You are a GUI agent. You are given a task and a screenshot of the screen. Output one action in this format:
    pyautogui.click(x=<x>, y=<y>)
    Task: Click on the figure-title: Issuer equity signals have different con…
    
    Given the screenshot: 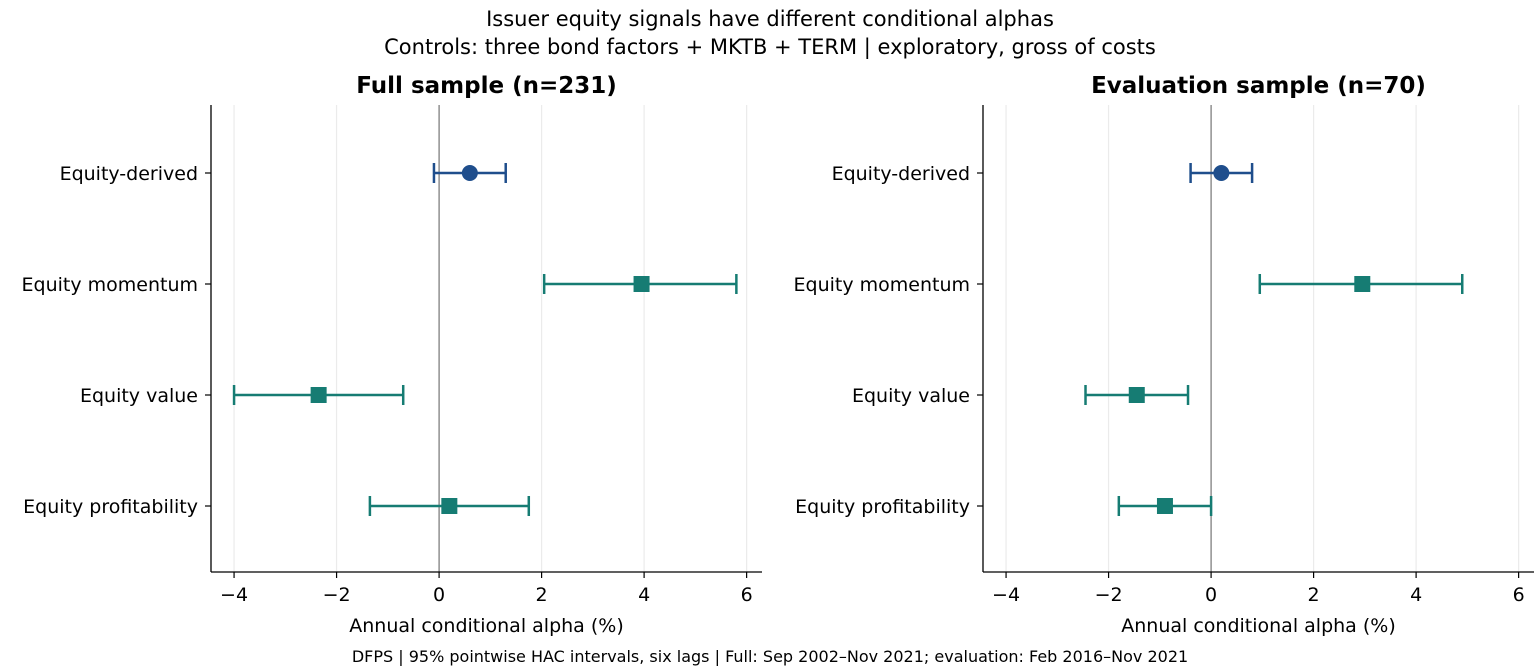 What is the action you would take?
    pyautogui.click(x=770, y=19)
    